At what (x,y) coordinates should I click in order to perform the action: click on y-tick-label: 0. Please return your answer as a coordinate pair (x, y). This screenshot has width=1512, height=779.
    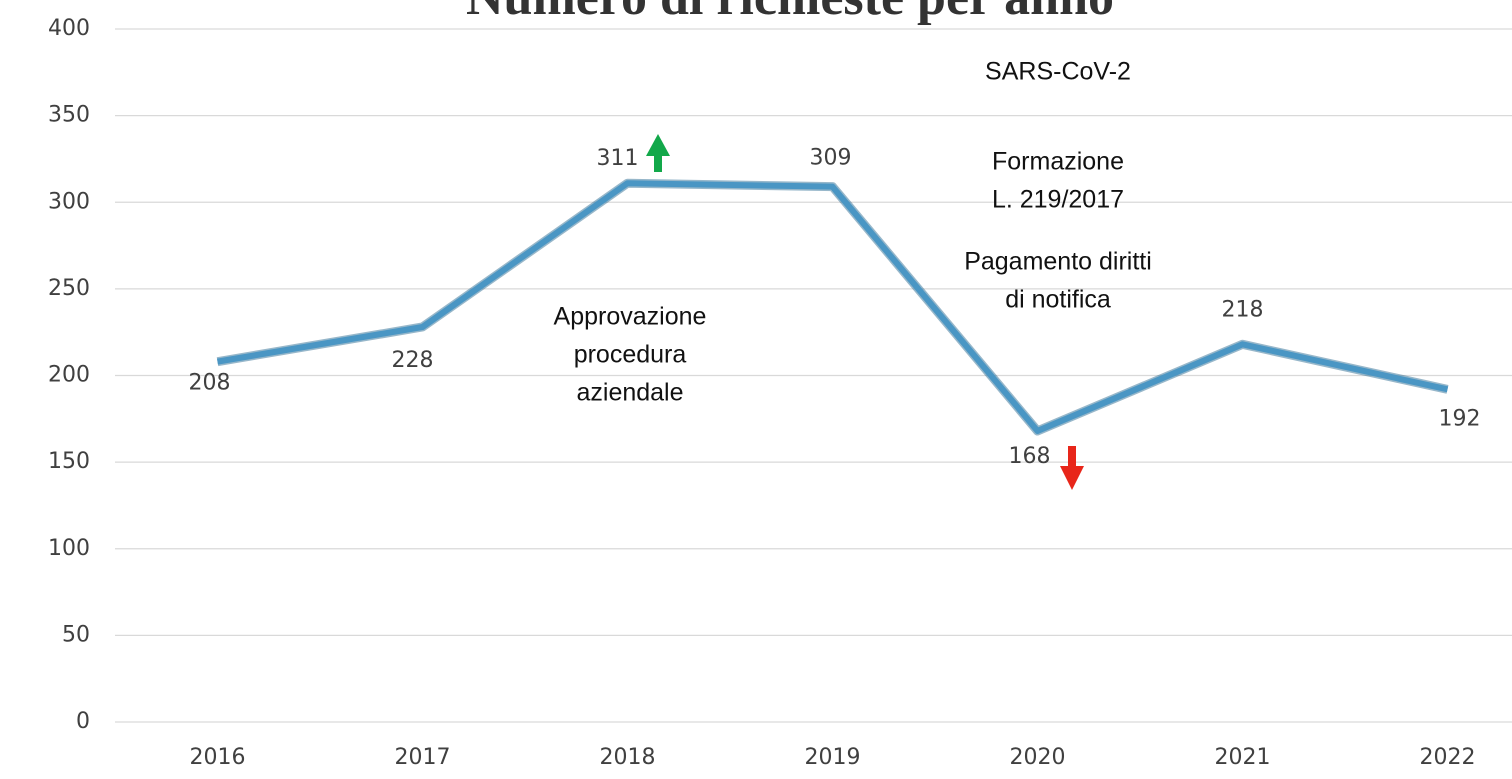
    Looking at the image, I should click on (83, 721).